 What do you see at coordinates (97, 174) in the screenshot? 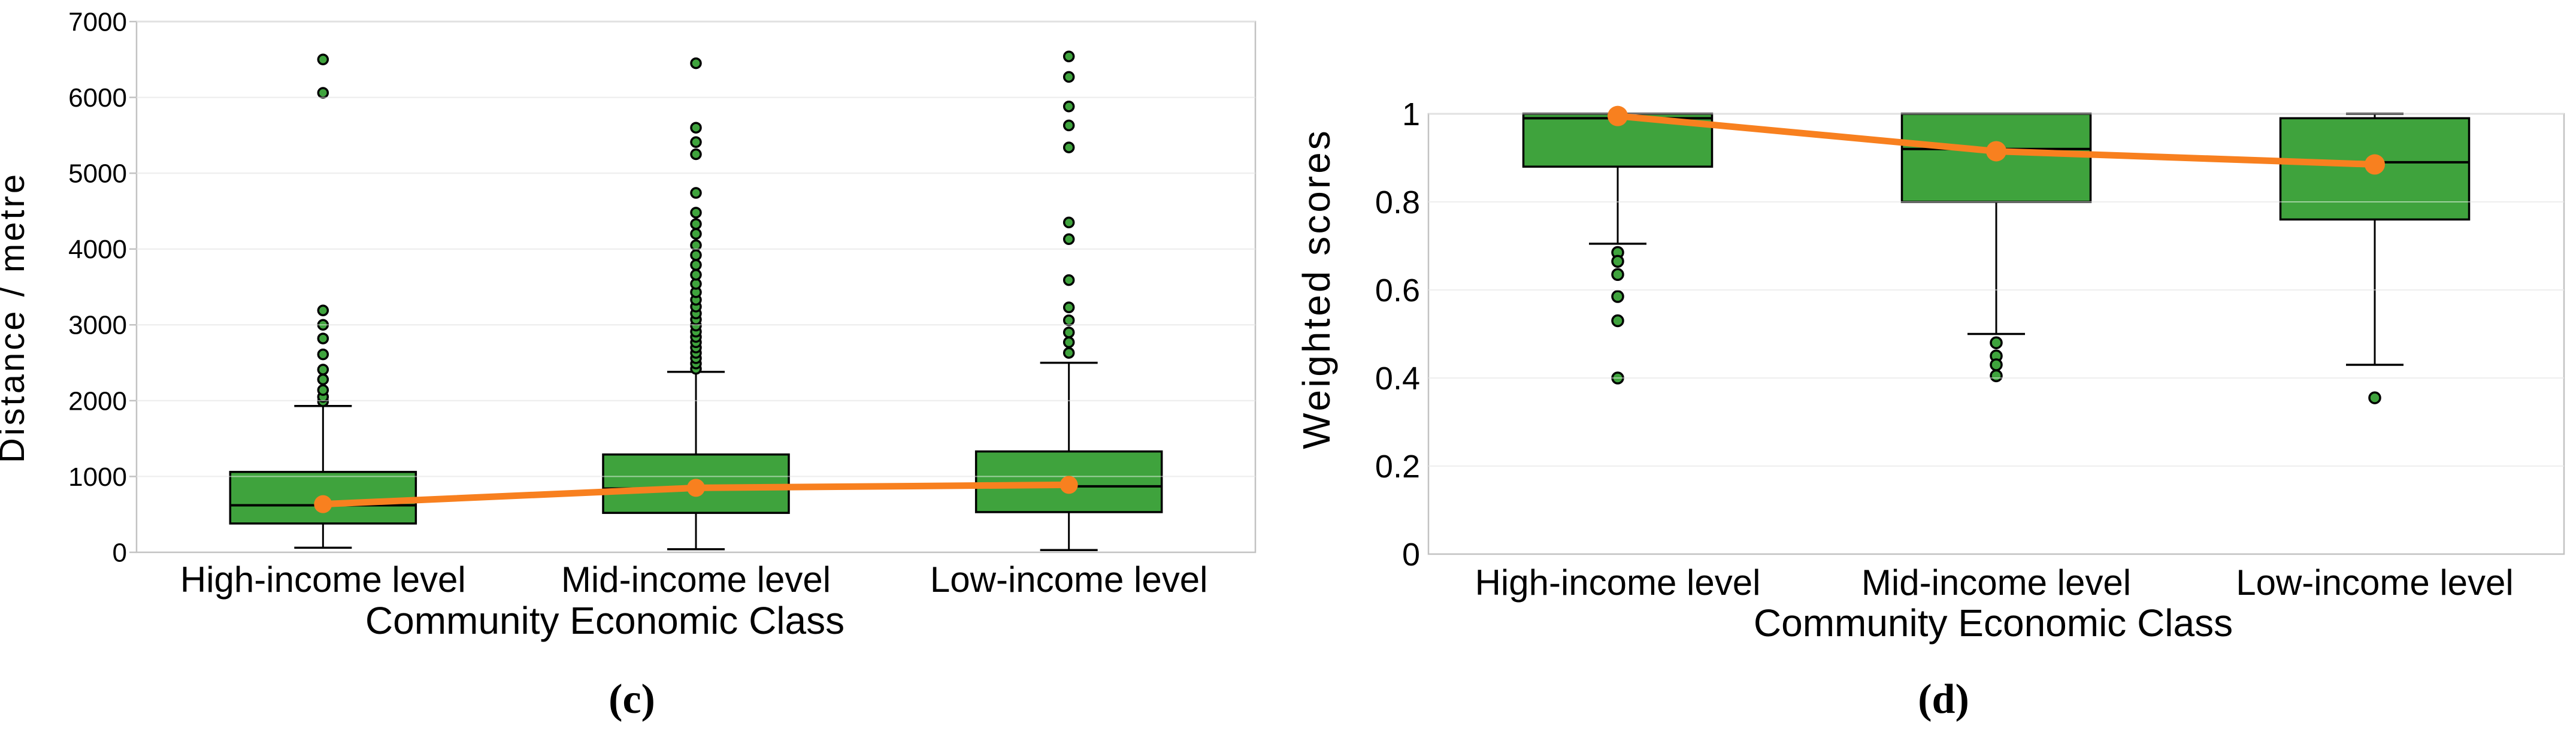
I see `y-tick-label: 5000` at bounding box center [97, 174].